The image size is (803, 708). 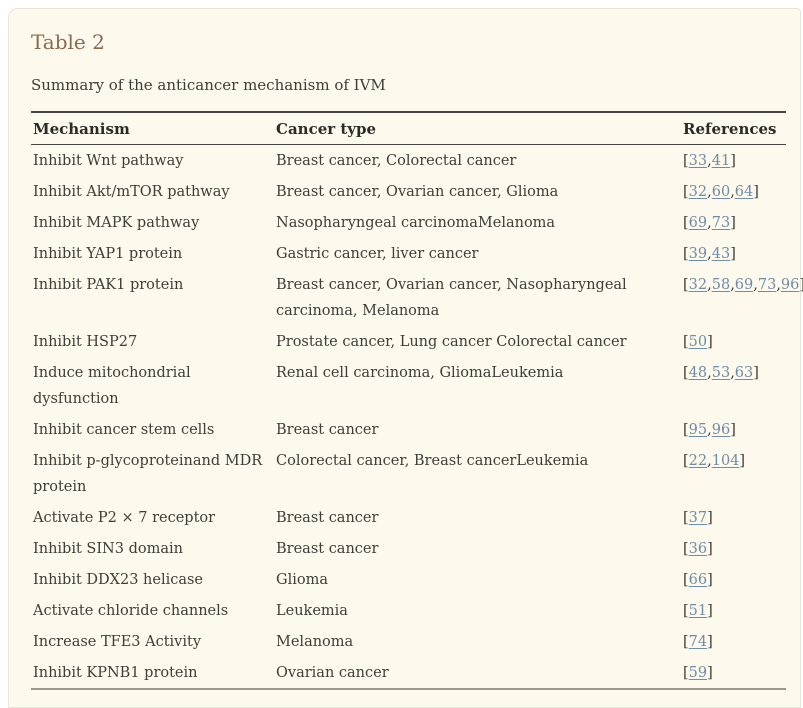 I want to click on reference-link: 60, so click(x=721, y=192).